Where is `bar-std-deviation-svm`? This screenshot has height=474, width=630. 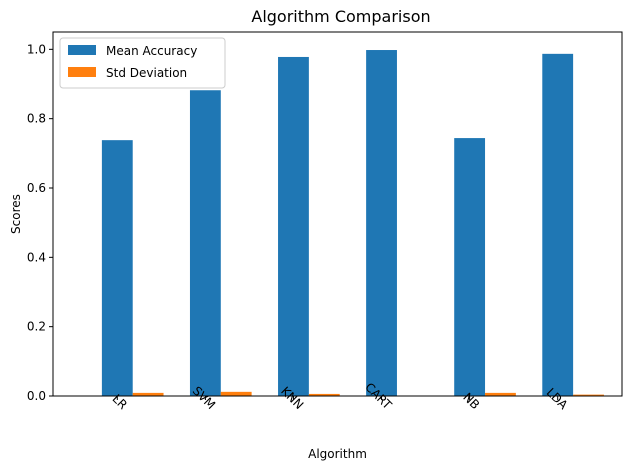 bar-std-deviation-svm is located at coordinates (236, 393).